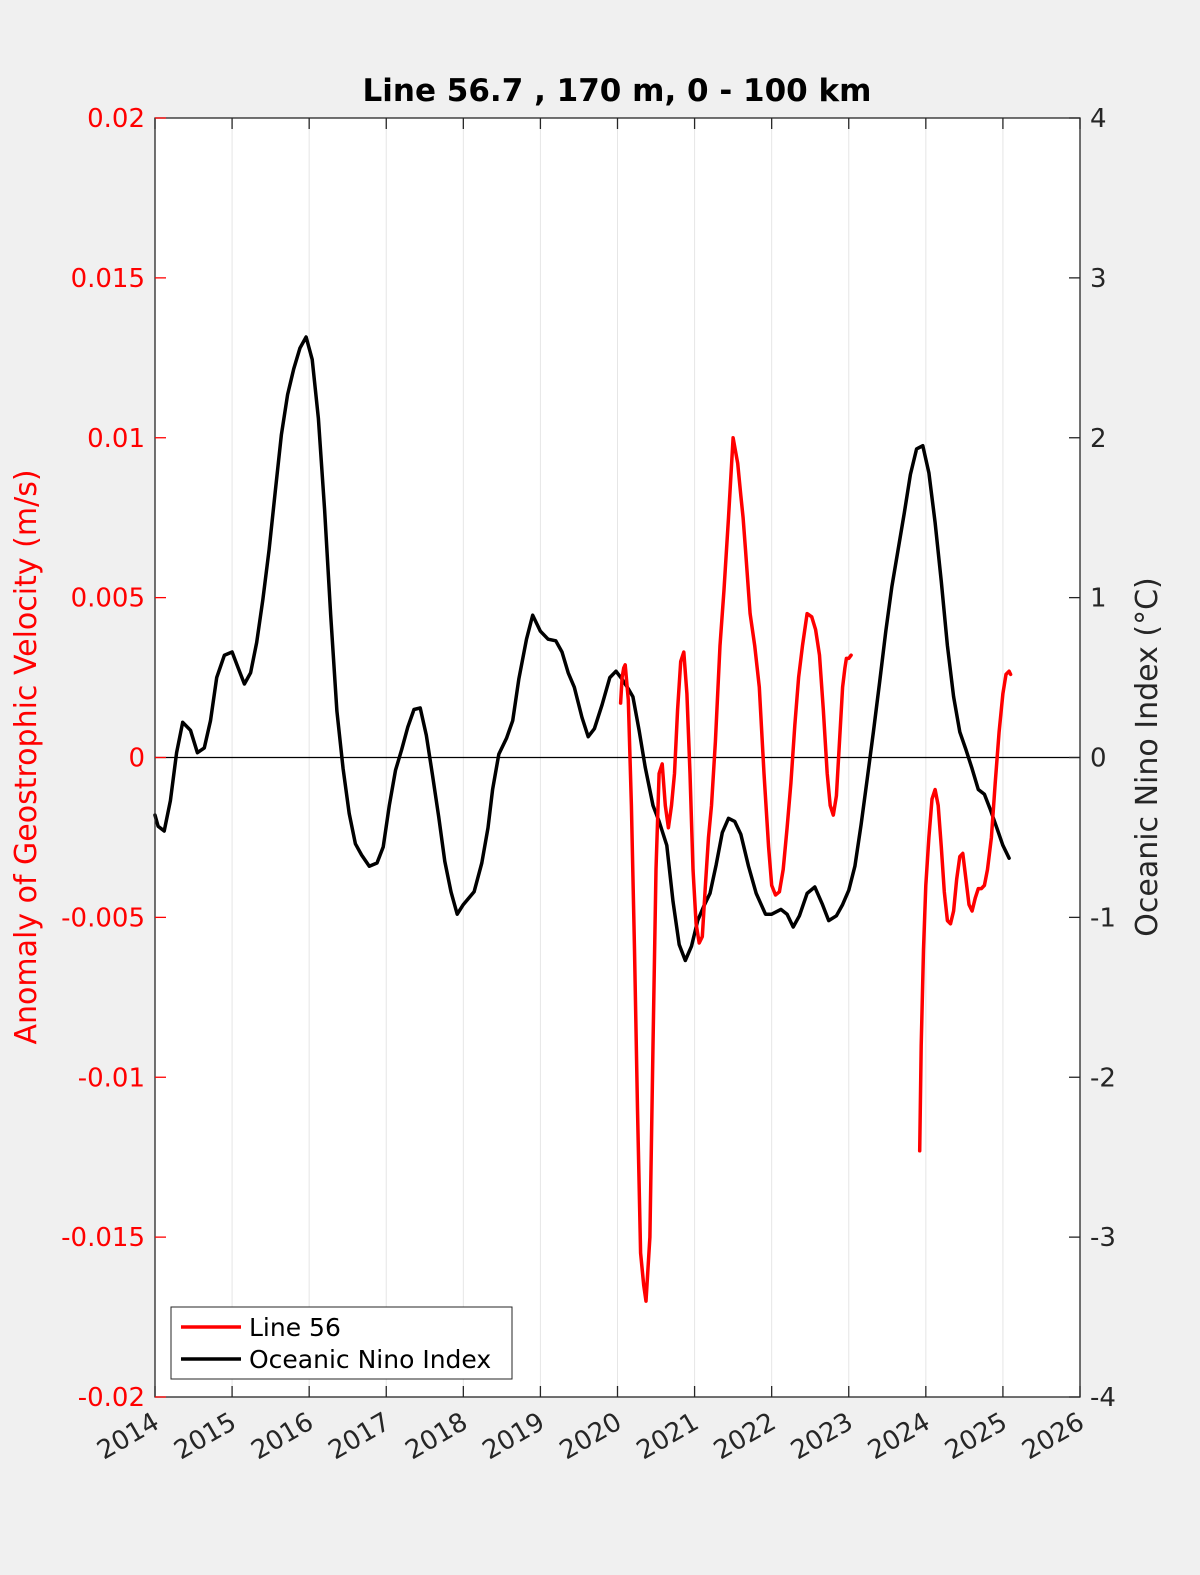  I want to click on y-right-tick-label: -3, so click(1103, 1238).